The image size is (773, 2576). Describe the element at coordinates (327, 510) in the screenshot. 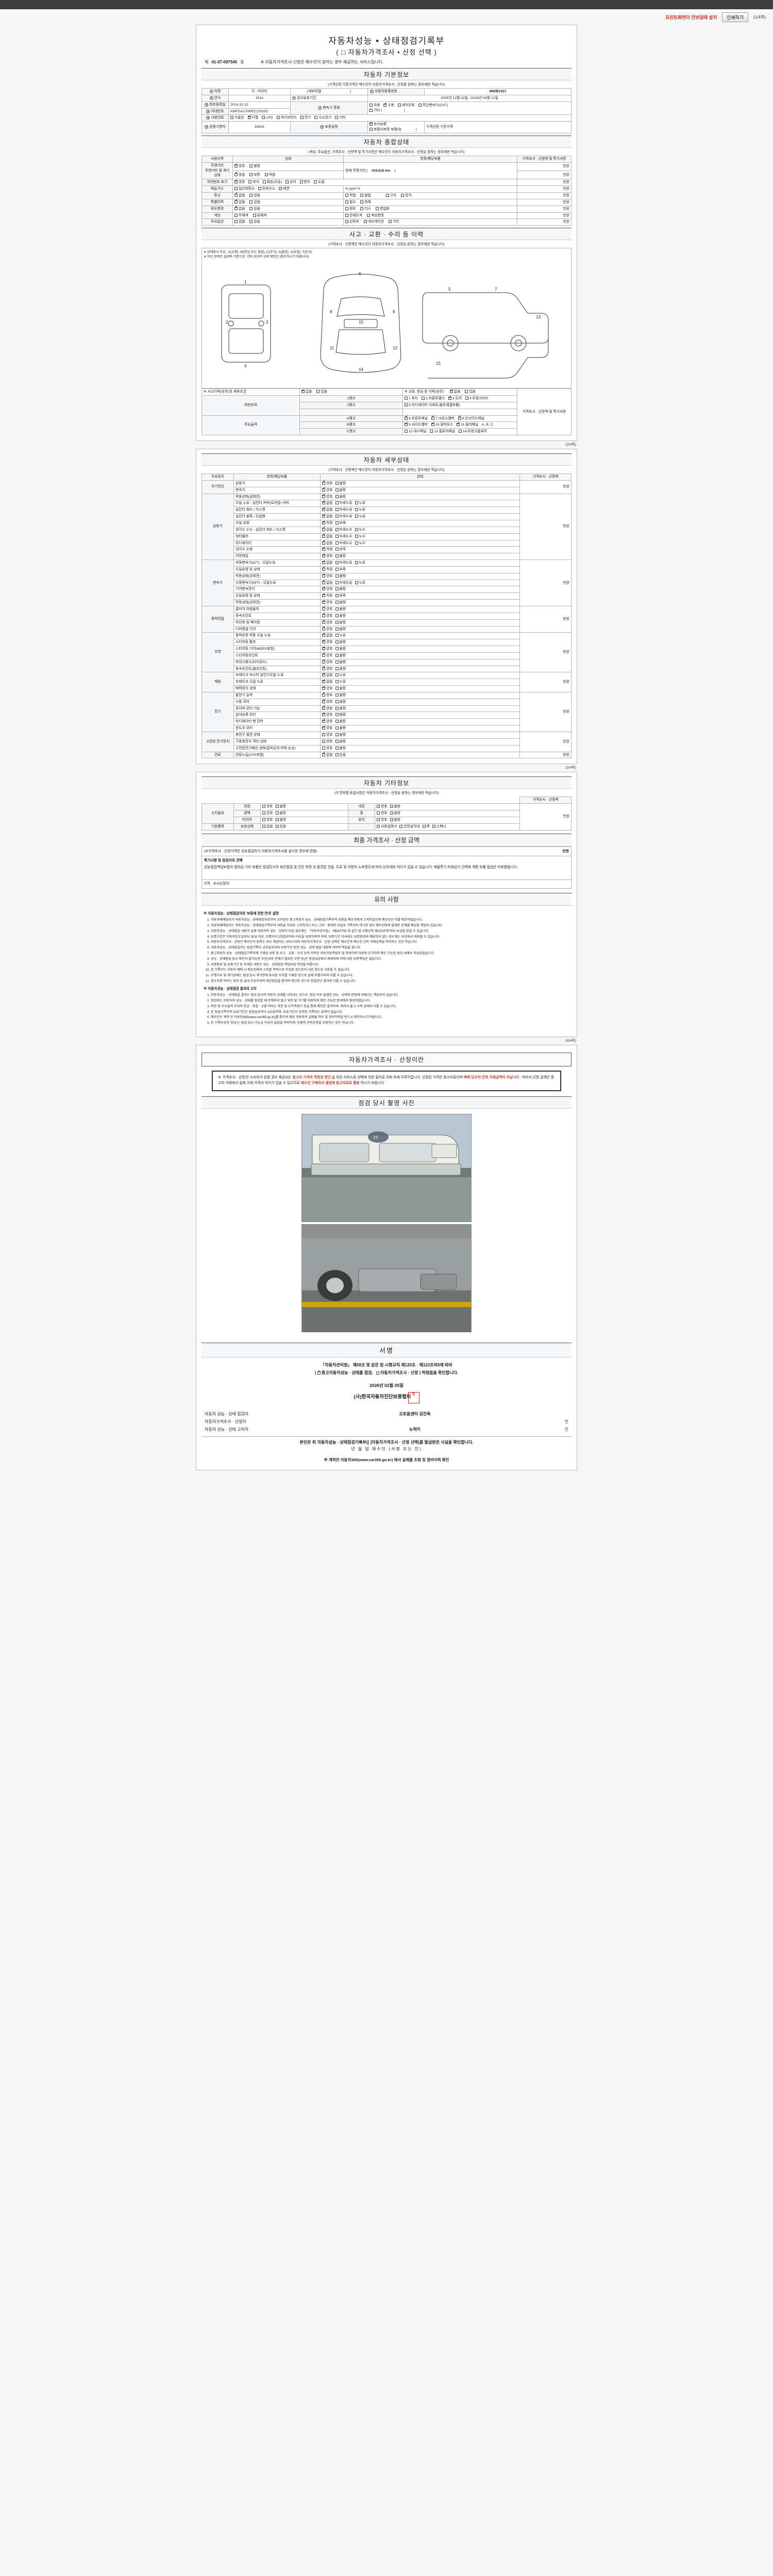

I see `opt-d1-2-0: 없음` at that location.